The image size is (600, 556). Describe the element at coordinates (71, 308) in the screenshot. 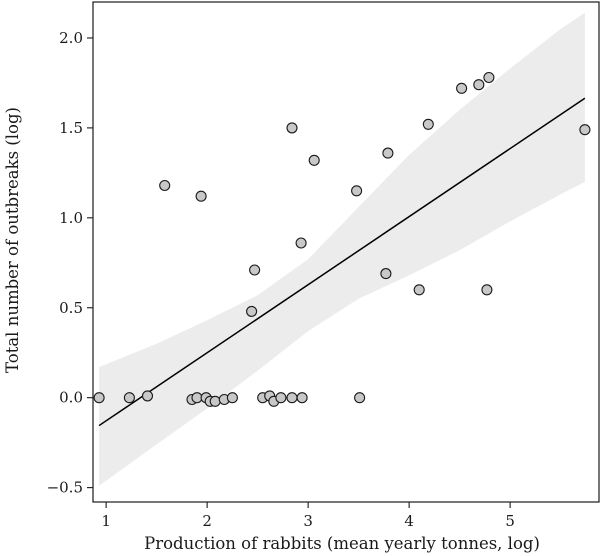

I see `y-tick-label: 0.5` at that location.